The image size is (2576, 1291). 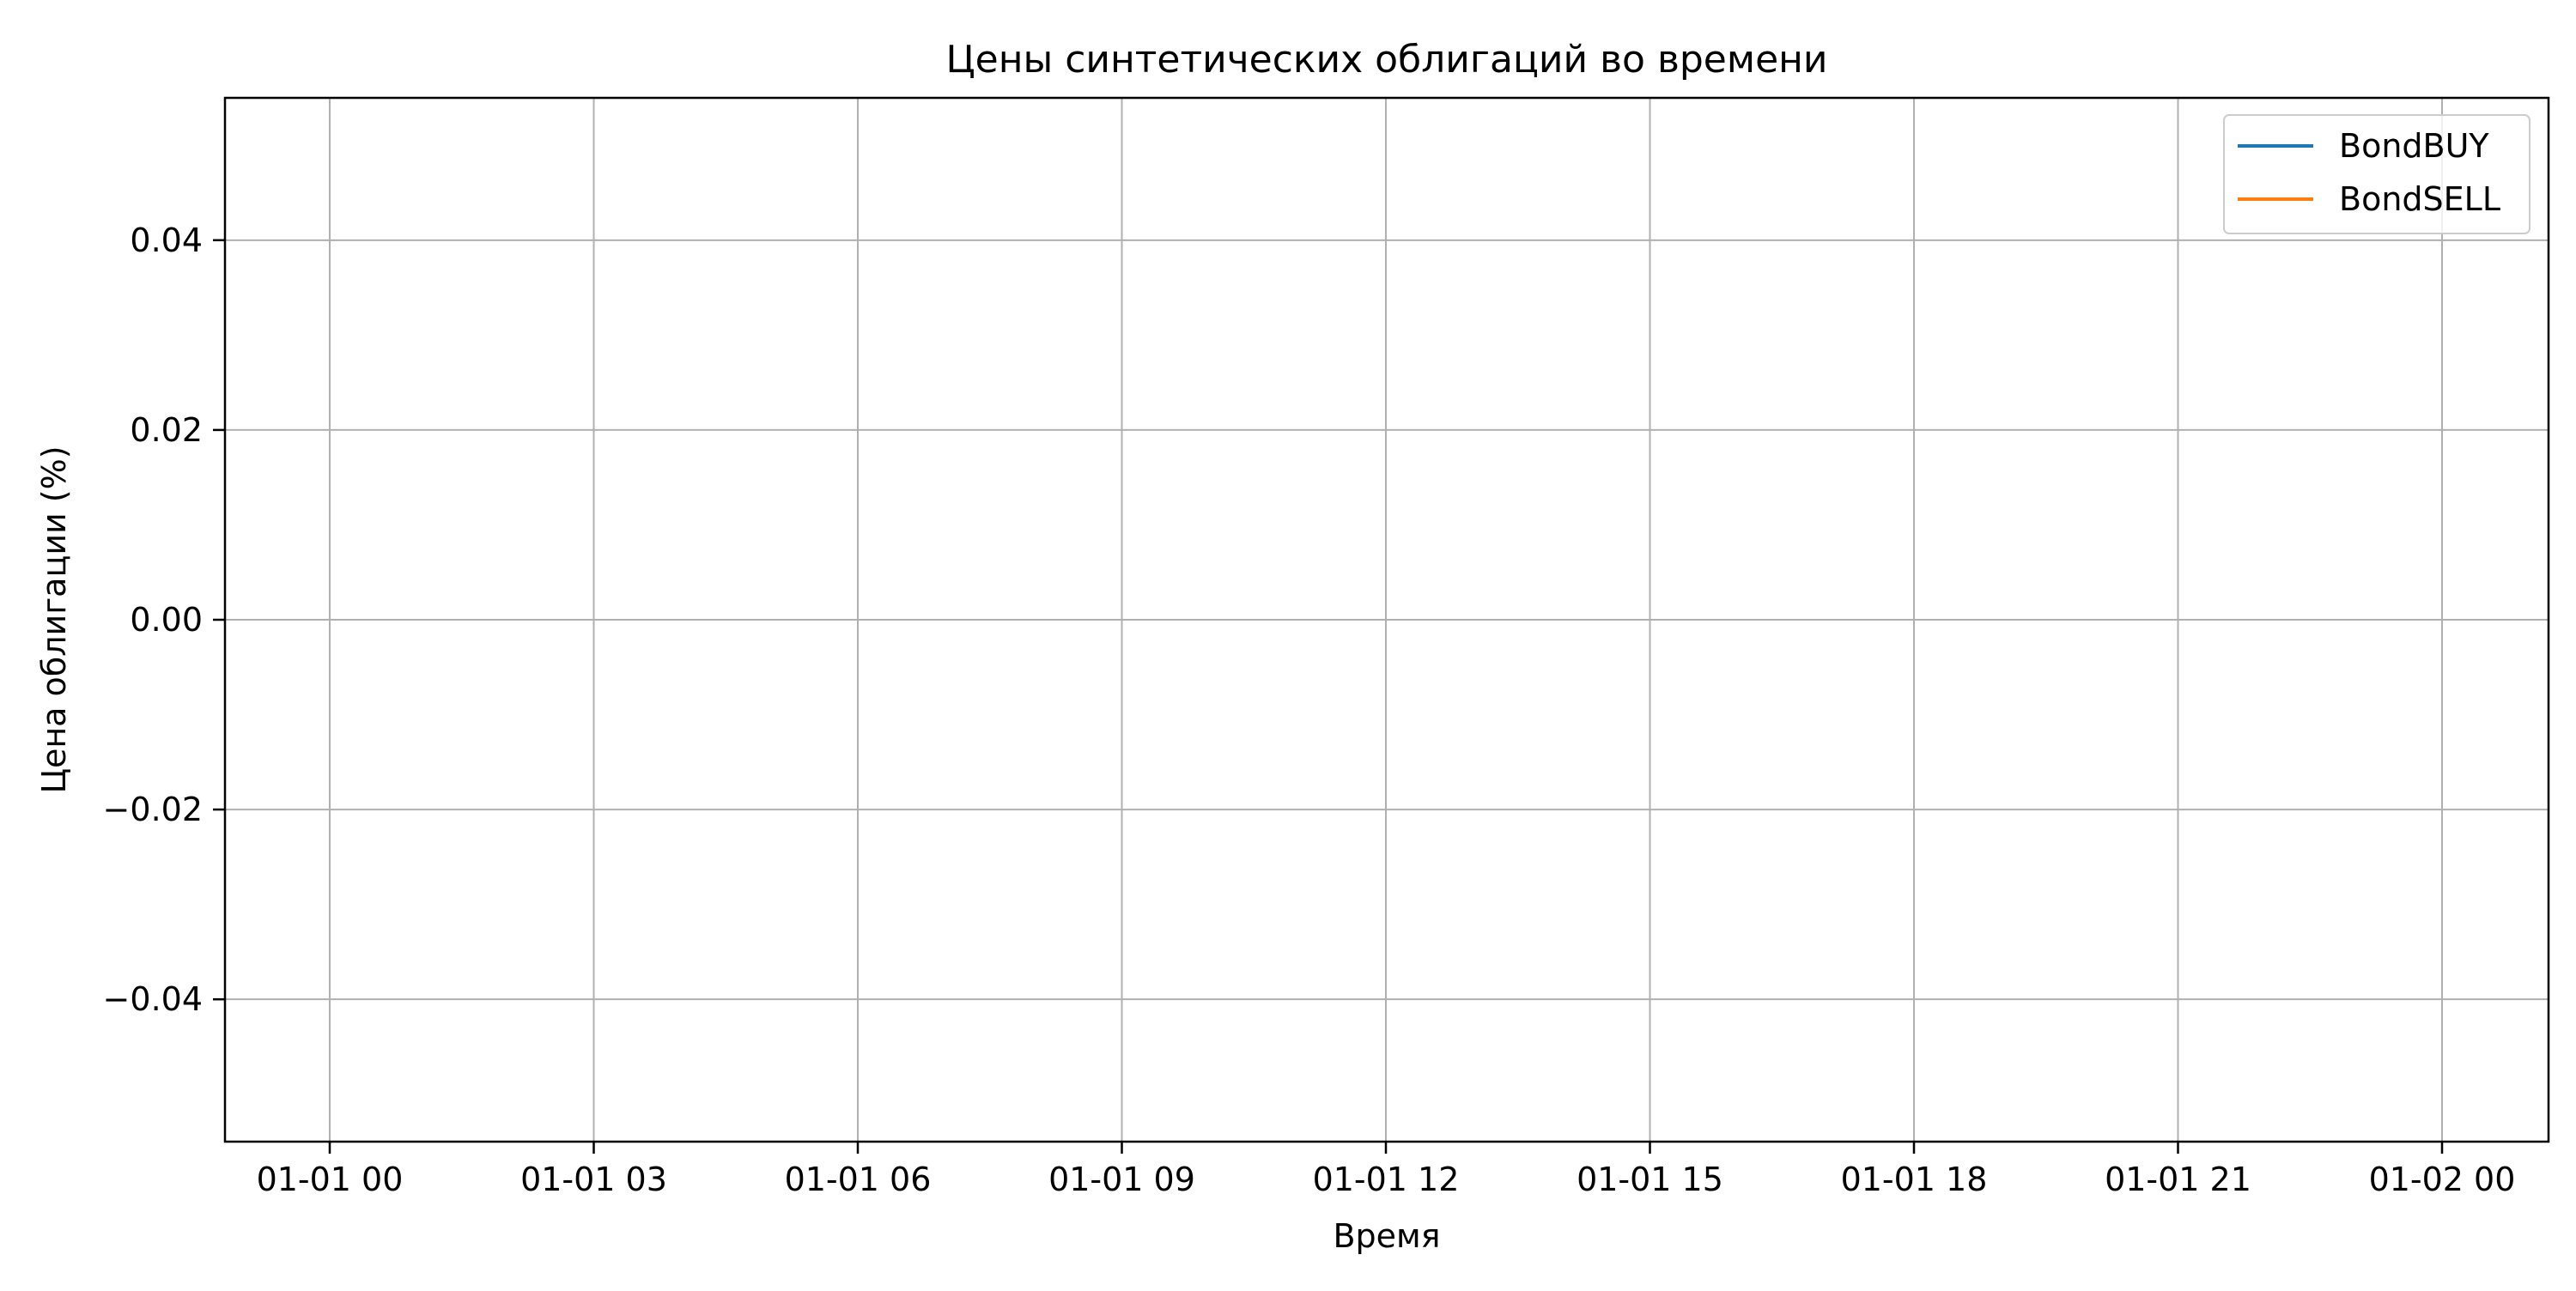 I want to click on y-tick-label: 0.00, so click(x=166, y=620).